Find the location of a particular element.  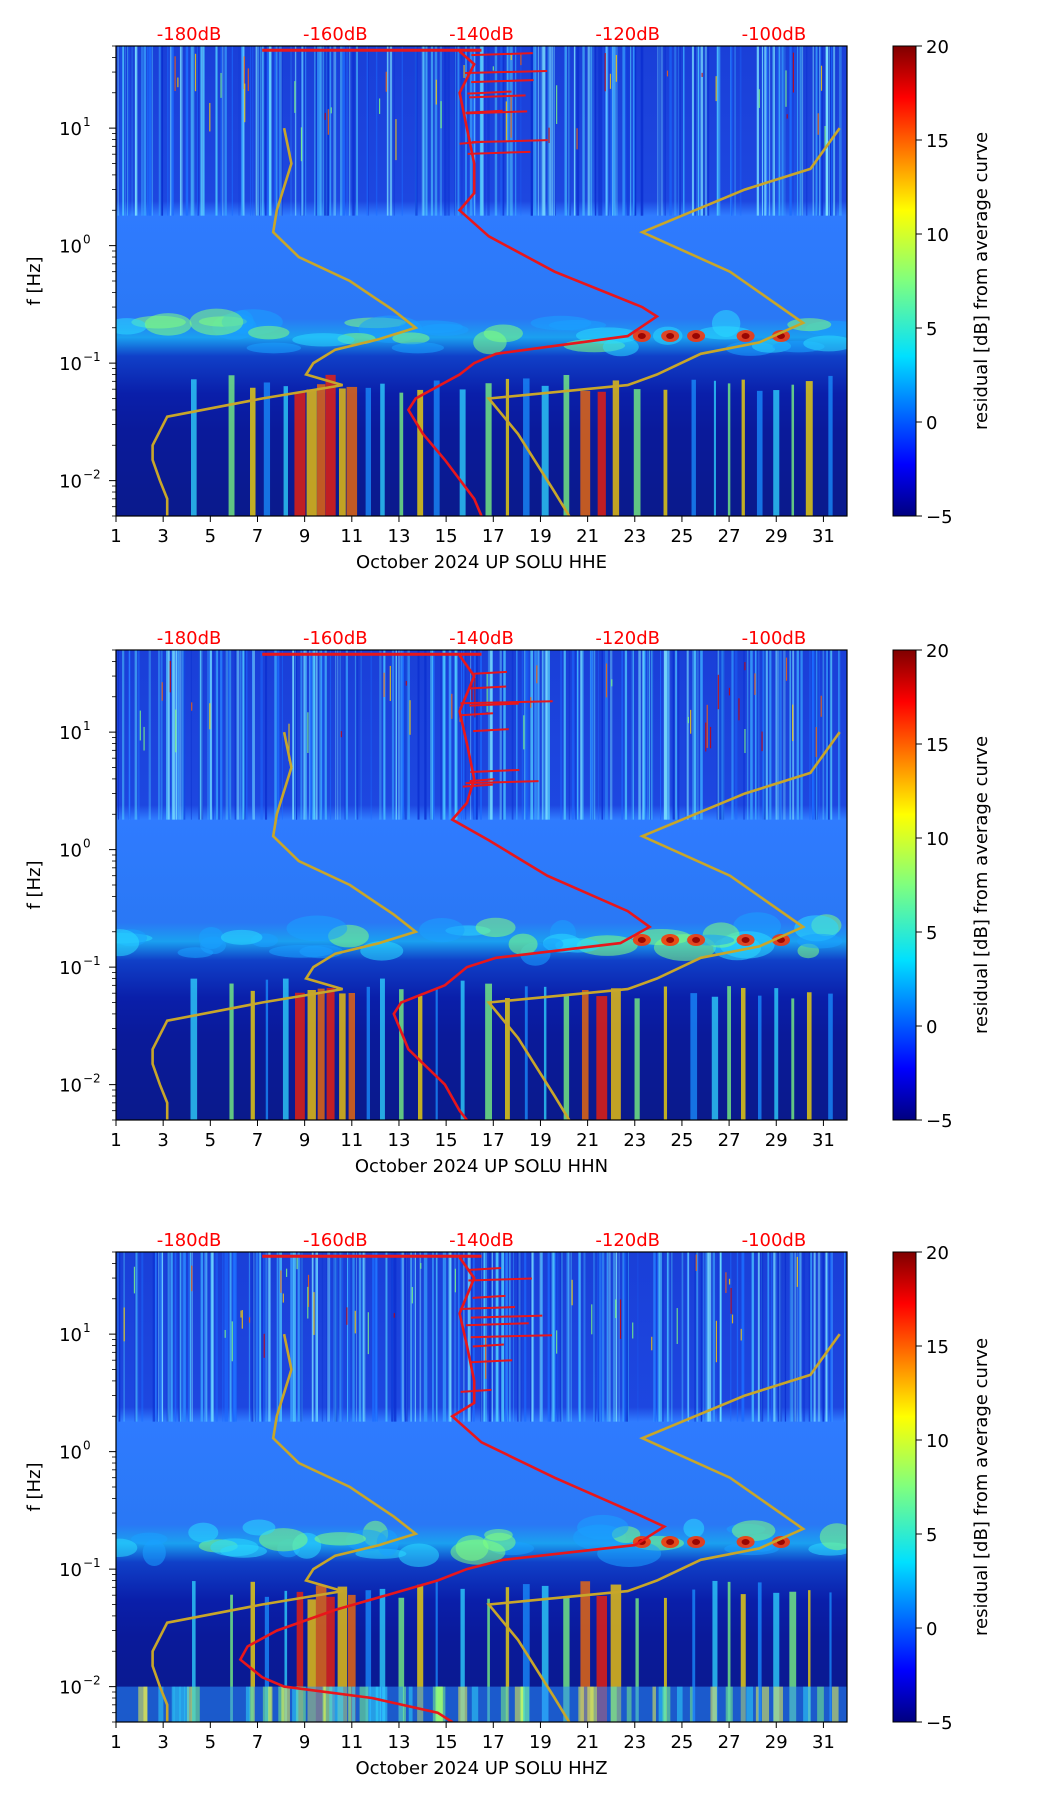

colorbar-tick-label: 20 is located at coordinates (937, 651).